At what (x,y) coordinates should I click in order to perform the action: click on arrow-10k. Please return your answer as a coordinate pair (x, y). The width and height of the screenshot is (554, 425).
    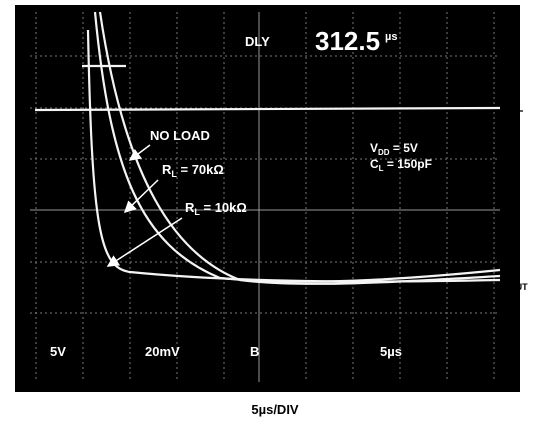
    Looking at the image, I should click on (144, 242).